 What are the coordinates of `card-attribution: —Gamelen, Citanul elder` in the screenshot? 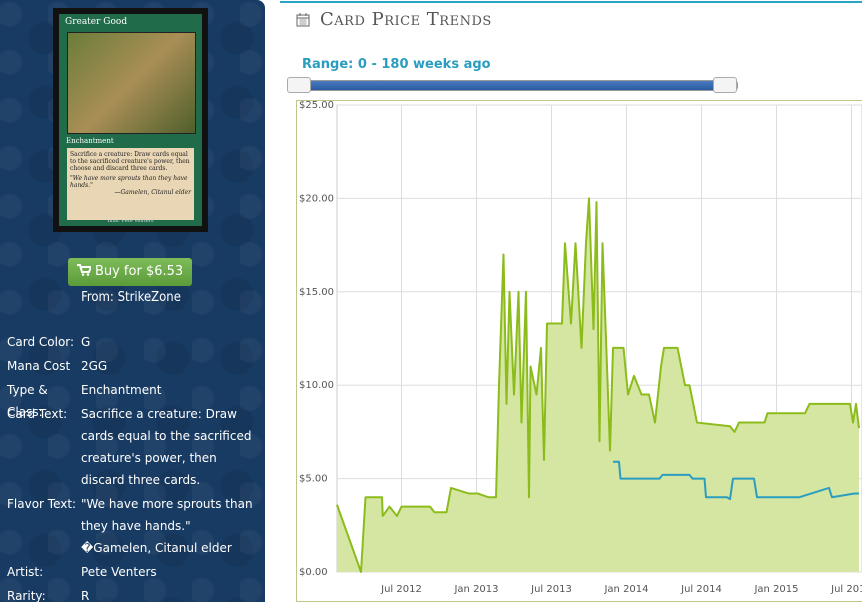 It's located at (130, 192).